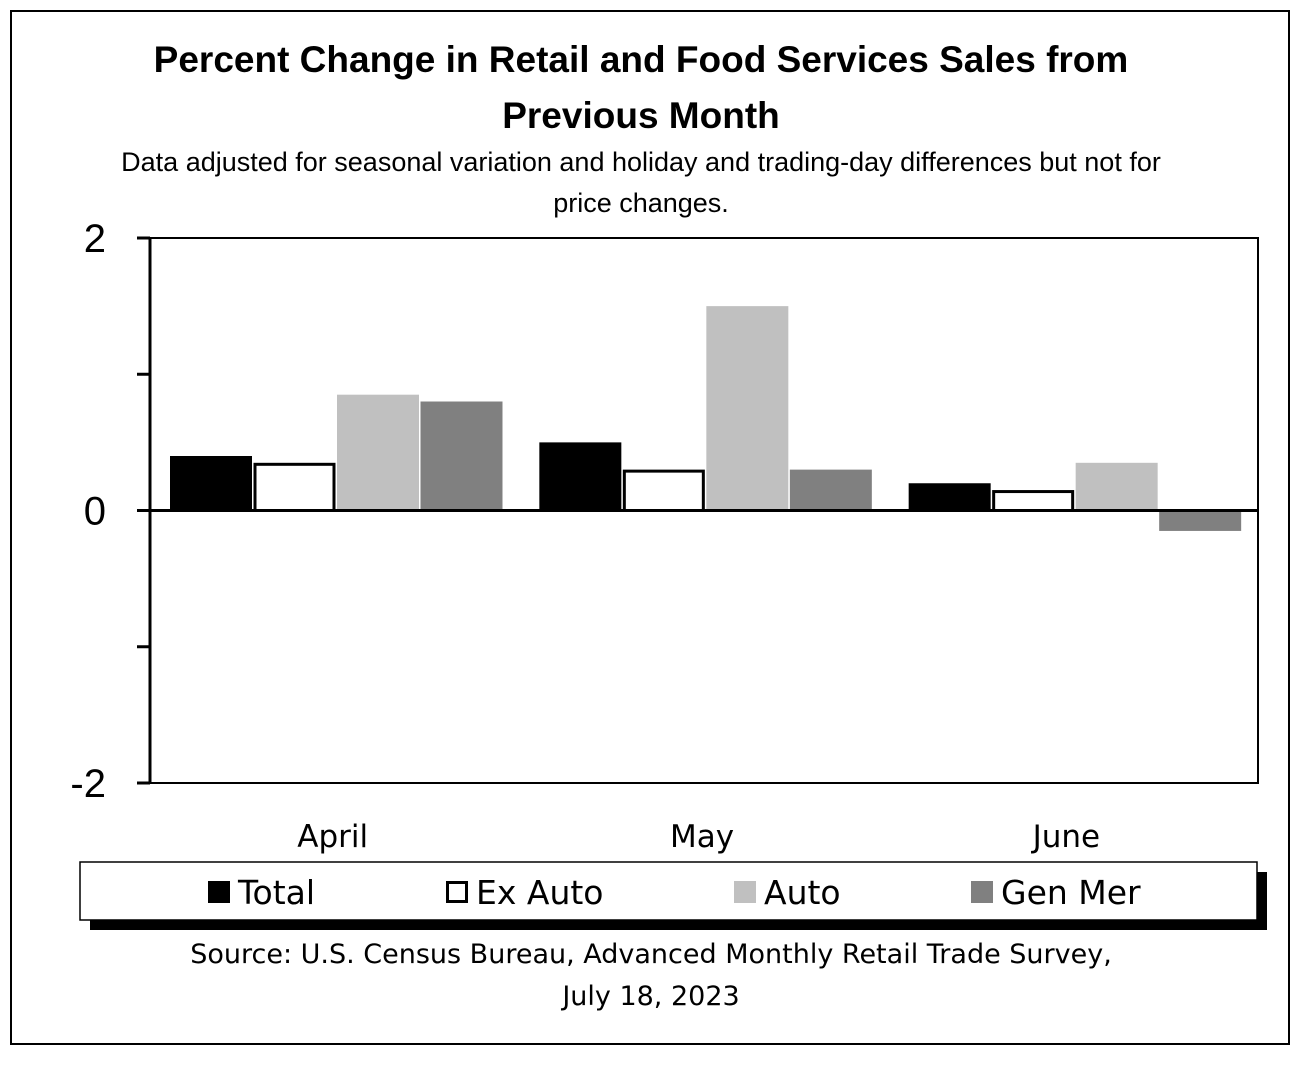  I want to click on bar-ex-auto-may, so click(663, 490).